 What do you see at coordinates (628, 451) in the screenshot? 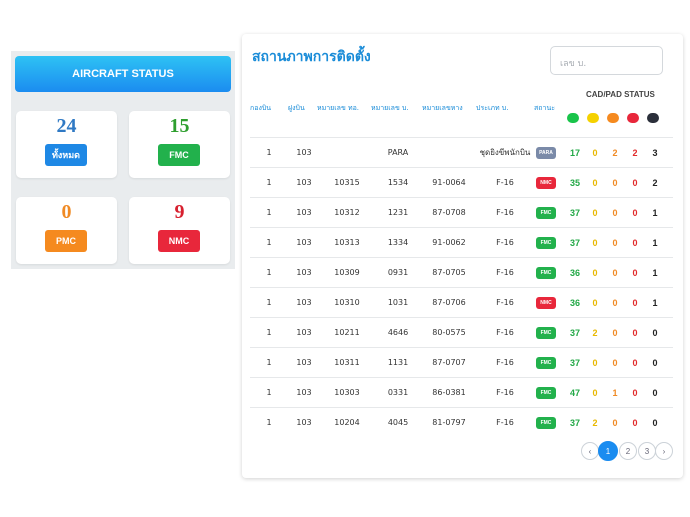
I see `pager-page-2: 2` at bounding box center [628, 451].